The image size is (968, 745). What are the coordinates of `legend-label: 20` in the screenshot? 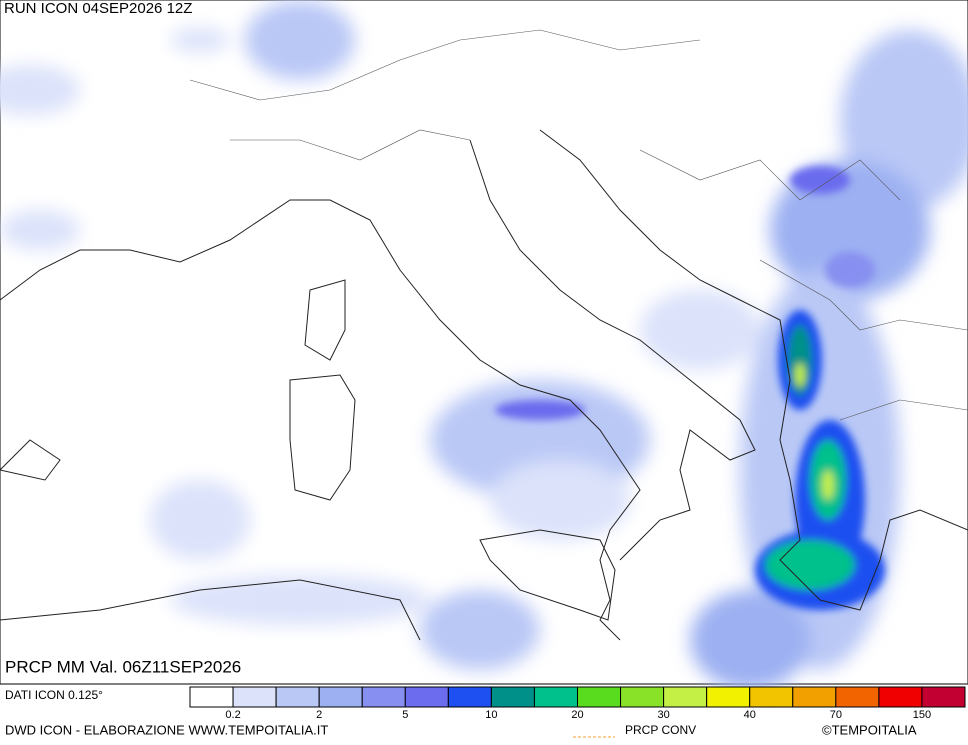 It's located at (577, 715).